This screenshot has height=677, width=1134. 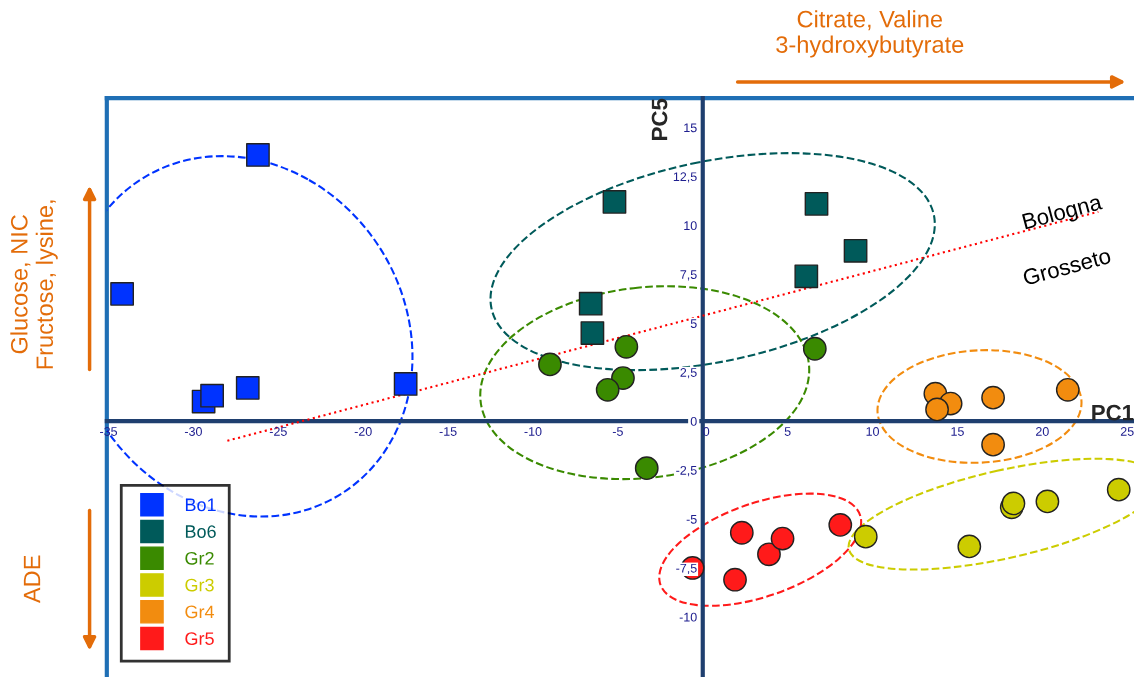 What do you see at coordinates (1063, 213) in the screenshot?
I see `annotation: Bologna` at bounding box center [1063, 213].